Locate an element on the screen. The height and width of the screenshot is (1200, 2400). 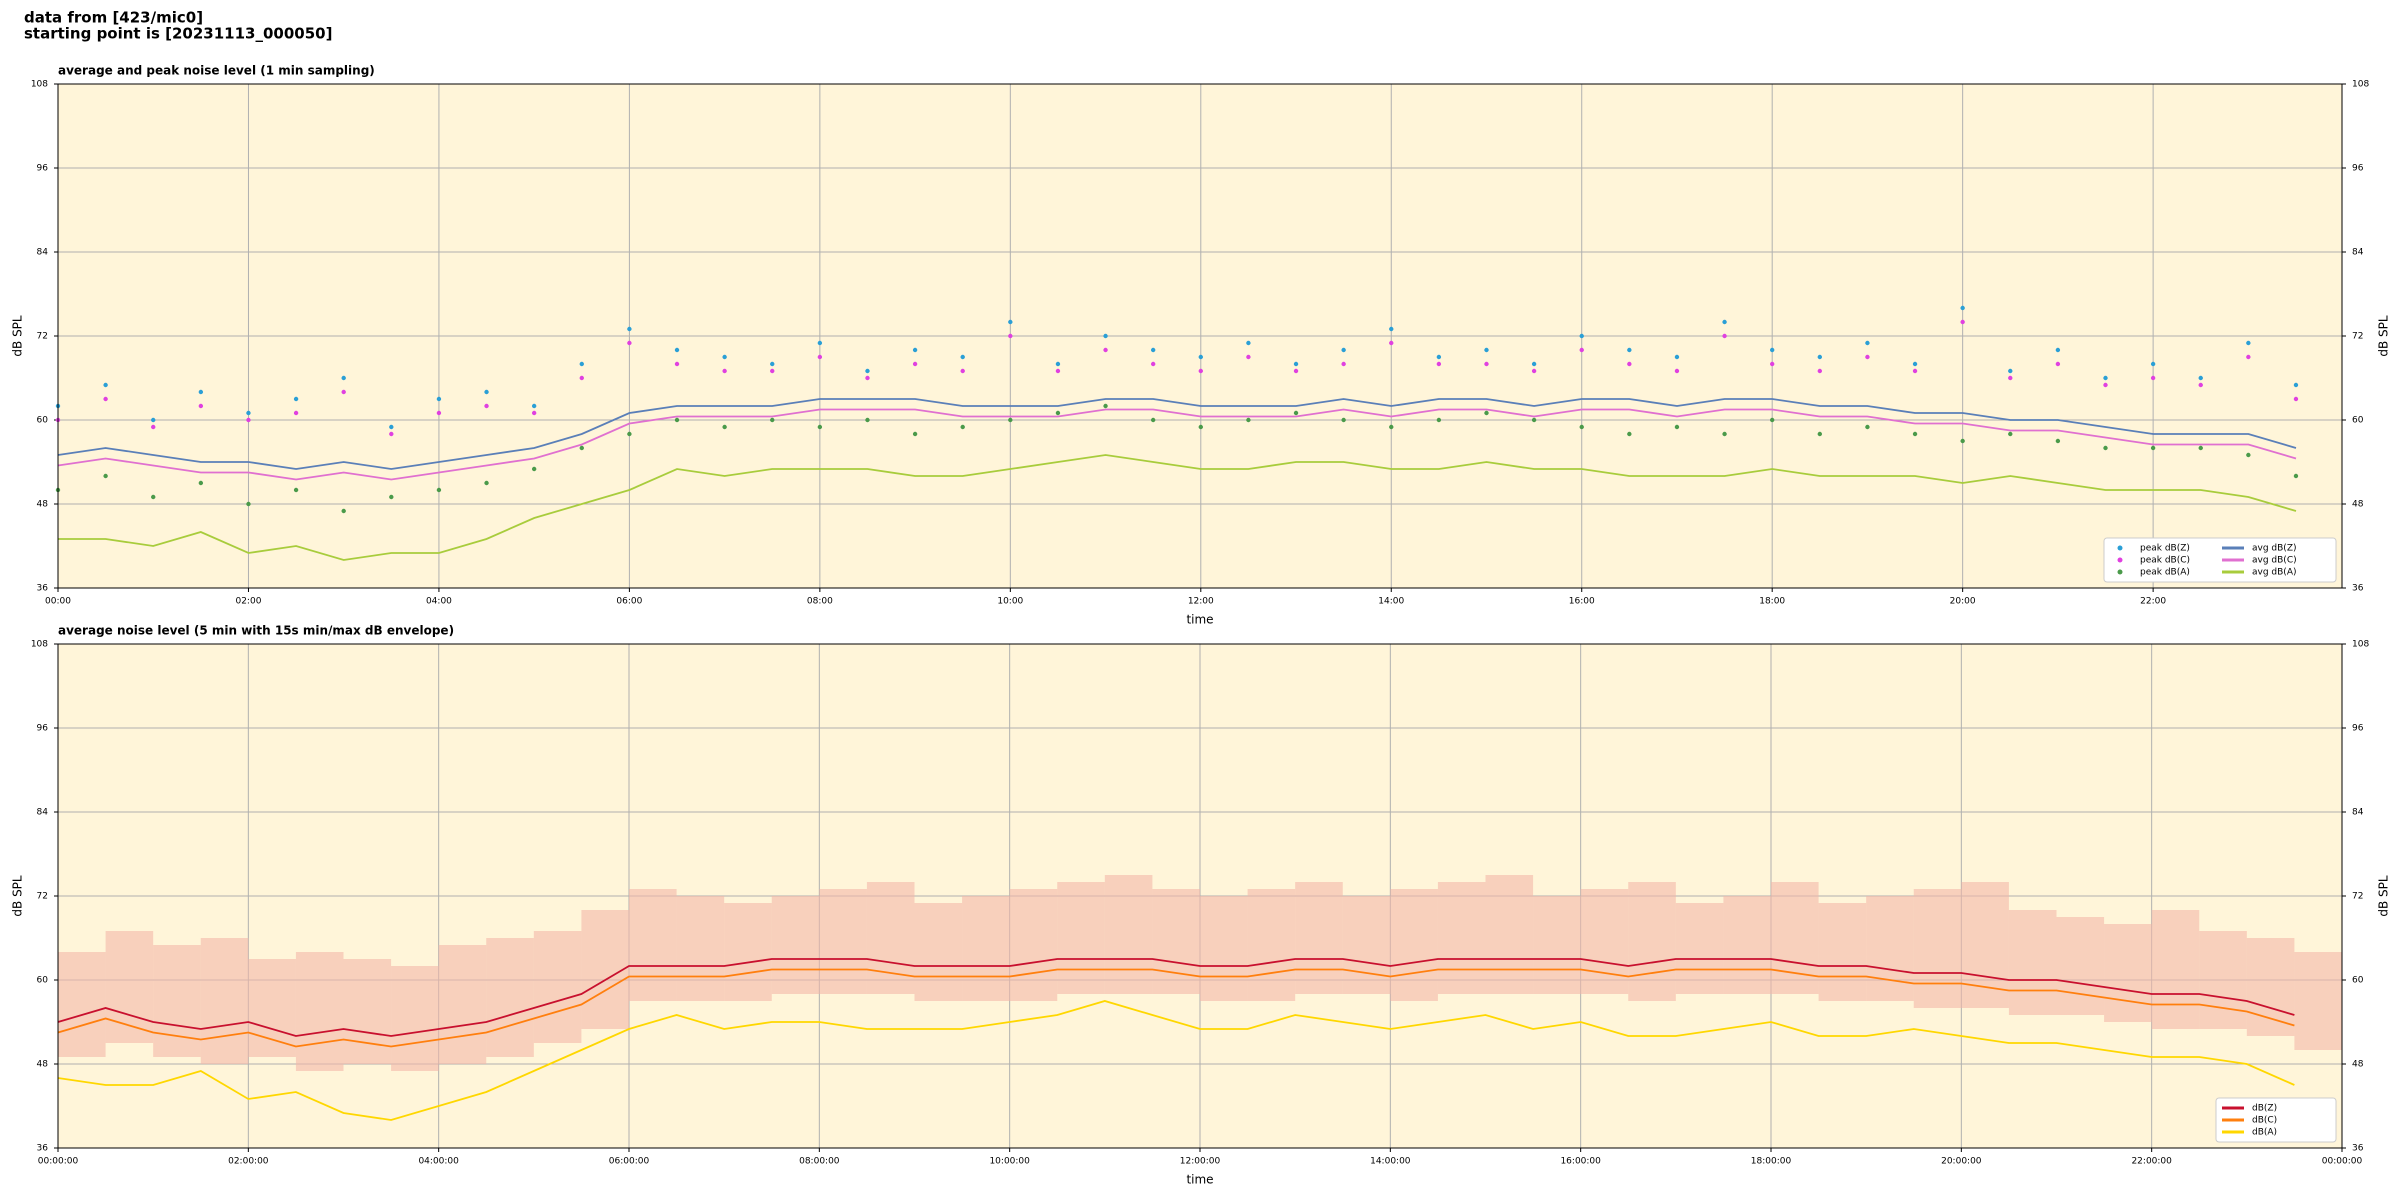
y-tick-label: 108 is located at coordinates (39, 645).